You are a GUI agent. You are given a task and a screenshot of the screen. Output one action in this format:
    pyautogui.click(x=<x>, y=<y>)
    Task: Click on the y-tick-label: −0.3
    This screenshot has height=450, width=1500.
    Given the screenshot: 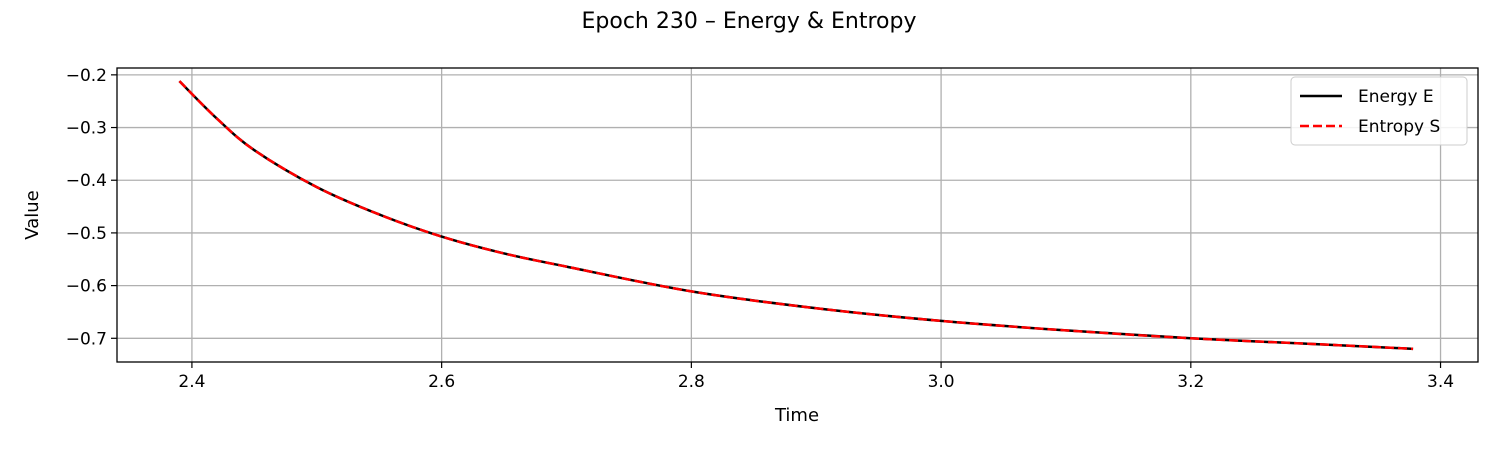 What is the action you would take?
    pyautogui.click(x=86, y=129)
    